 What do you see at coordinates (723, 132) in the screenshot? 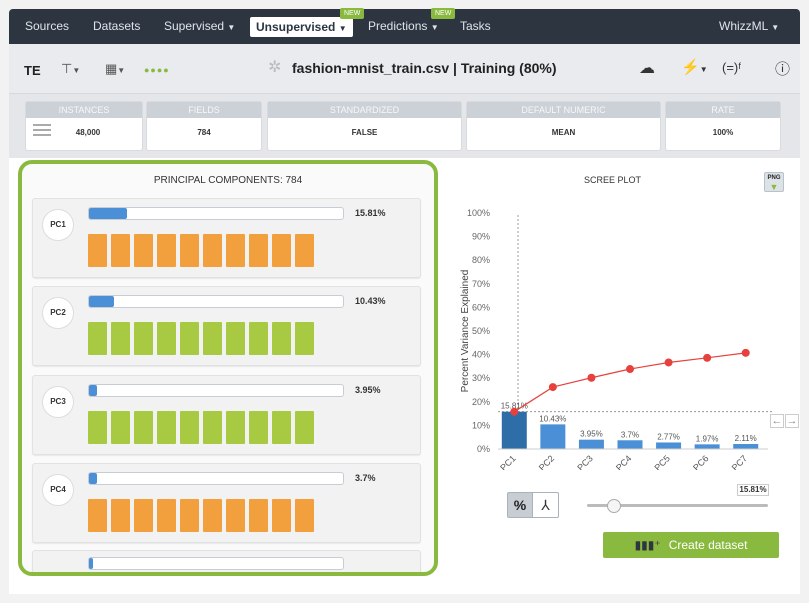
I see `stat-value: 100%` at bounding box center [723, 132].